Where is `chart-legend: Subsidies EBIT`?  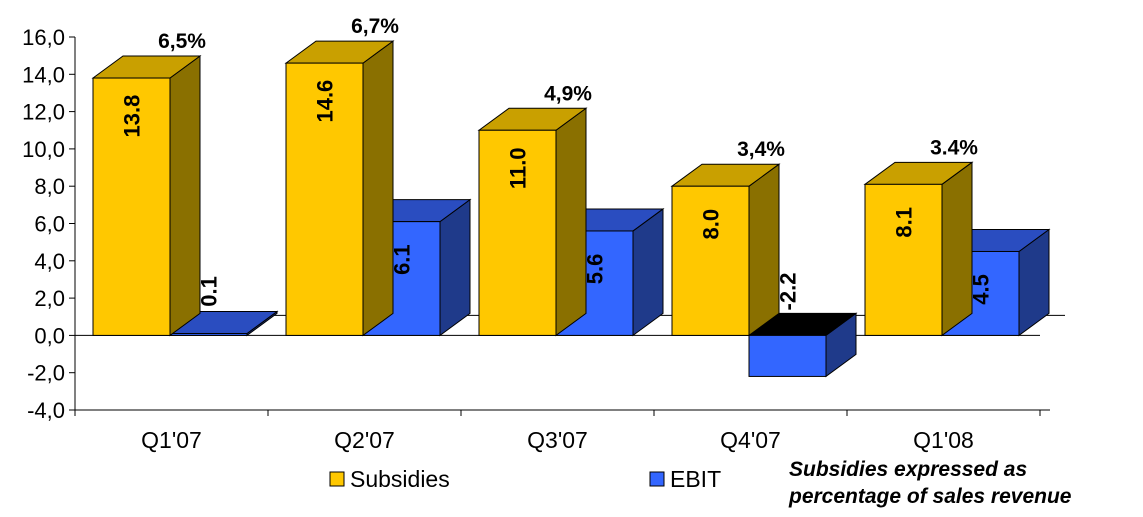 chart-legend: Subsidies EBIT is located at coordinates (525, 479).